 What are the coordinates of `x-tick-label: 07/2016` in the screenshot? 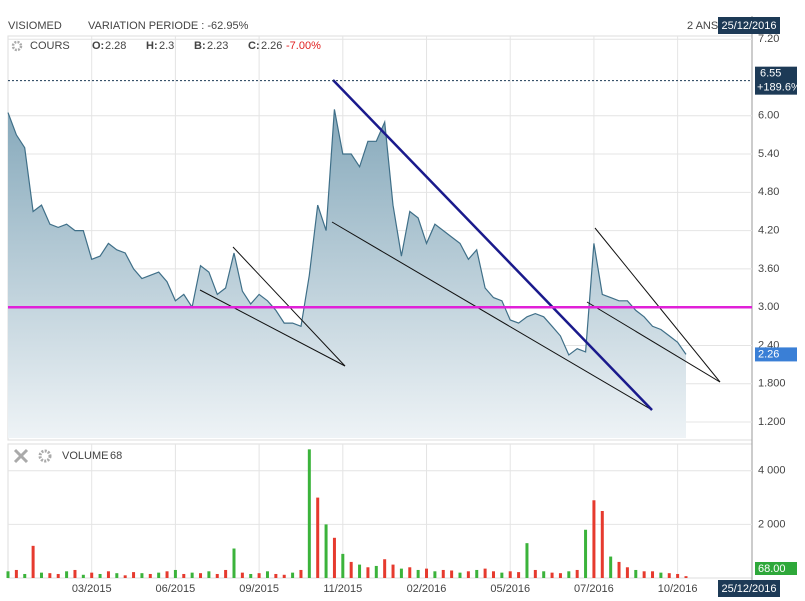 It's located at (594, 589).